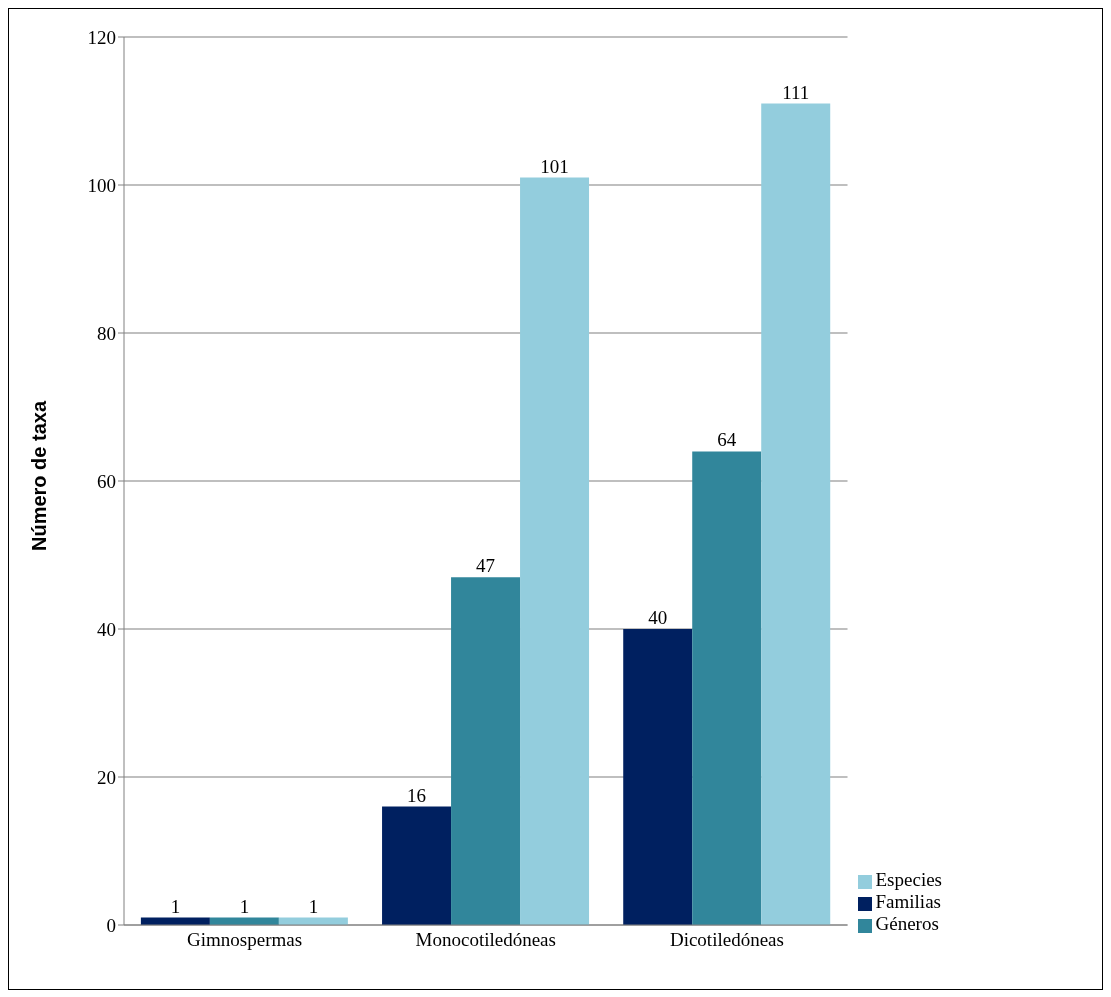 The image size is (1111, 997). I want to click on y-tick-label: 20, so click(106, 777).